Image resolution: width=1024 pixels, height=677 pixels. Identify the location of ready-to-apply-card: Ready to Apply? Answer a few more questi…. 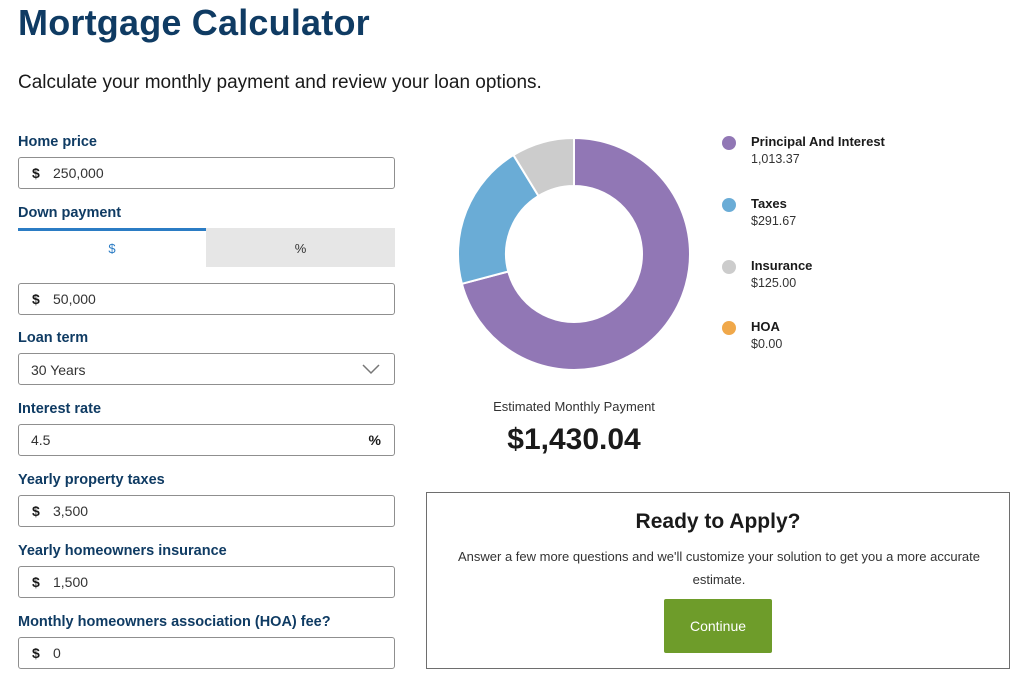
(718, 580).